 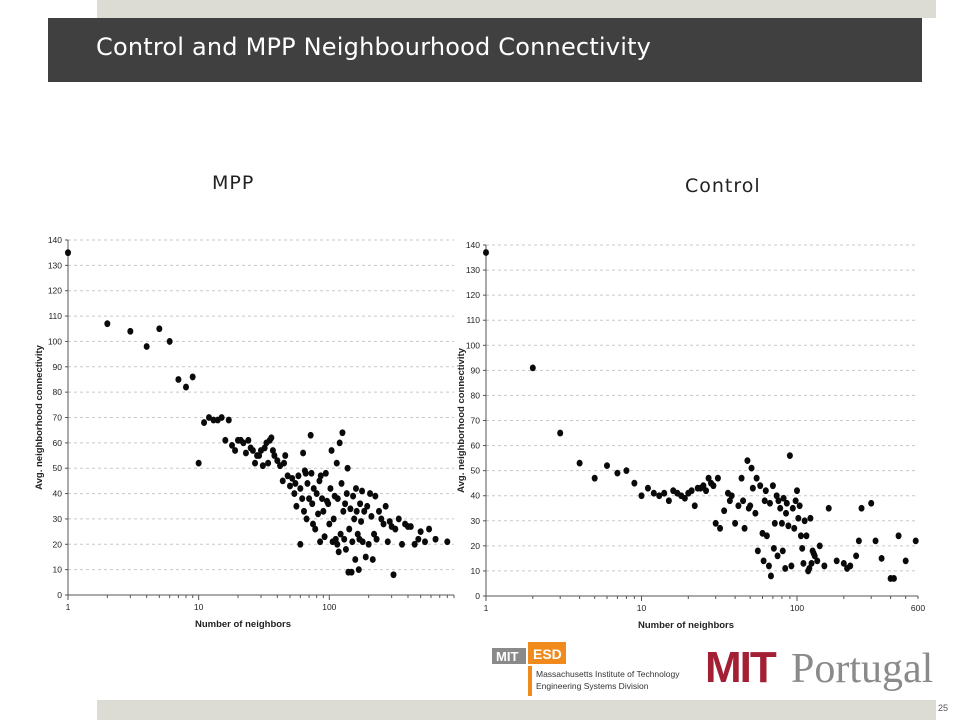 I want to click on y-tick-label: 10, so click(x=476, y=571).